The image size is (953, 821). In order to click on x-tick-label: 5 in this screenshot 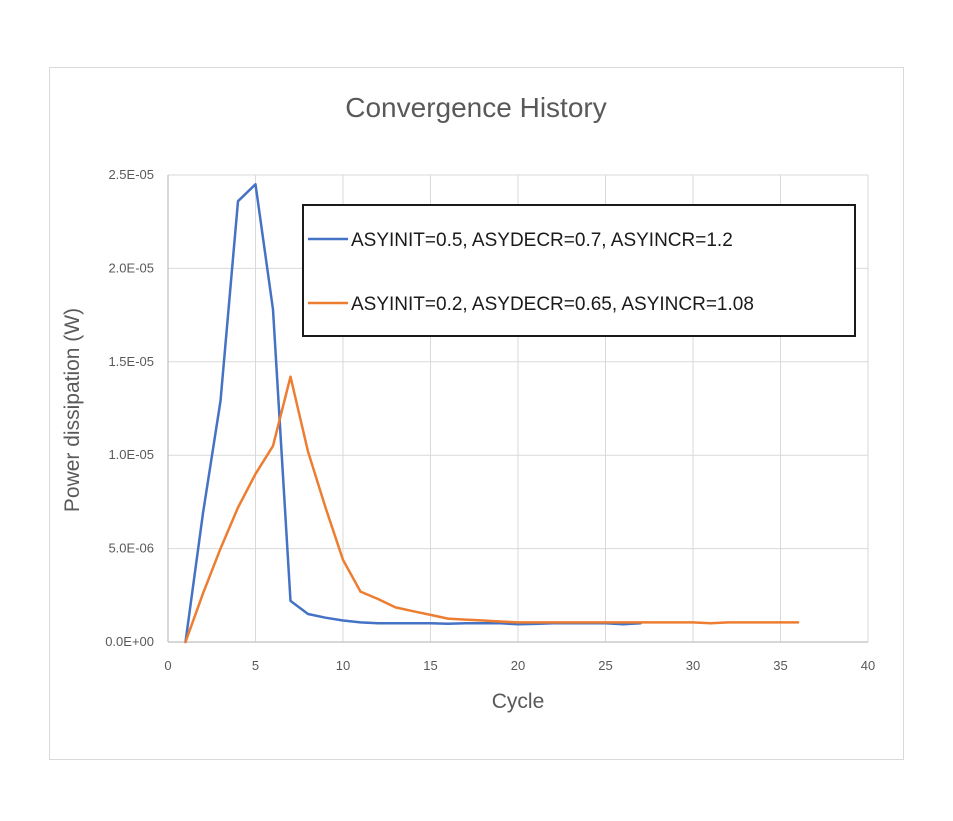, I will do `click(255, 665)`.